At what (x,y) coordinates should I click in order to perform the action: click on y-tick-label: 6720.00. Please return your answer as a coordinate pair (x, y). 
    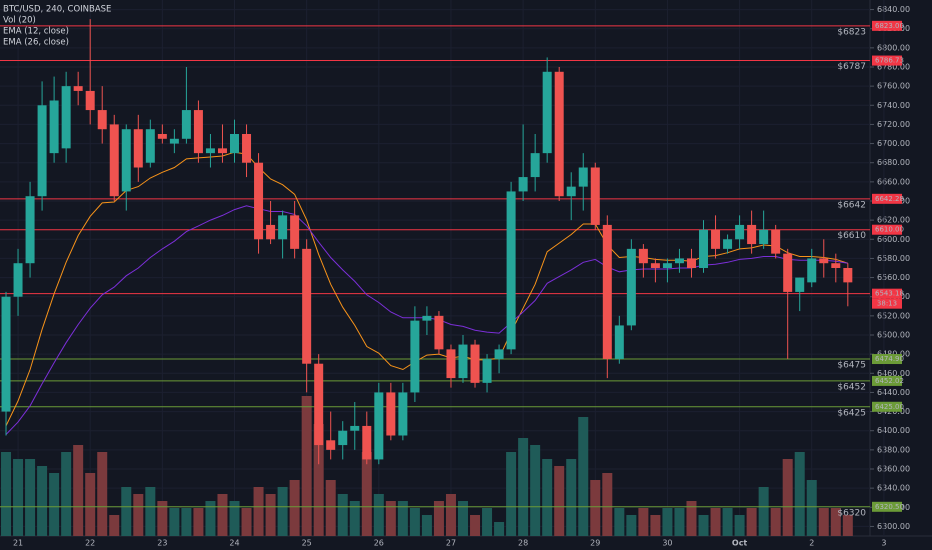
    Looking at the image, I should click on (893, 124).